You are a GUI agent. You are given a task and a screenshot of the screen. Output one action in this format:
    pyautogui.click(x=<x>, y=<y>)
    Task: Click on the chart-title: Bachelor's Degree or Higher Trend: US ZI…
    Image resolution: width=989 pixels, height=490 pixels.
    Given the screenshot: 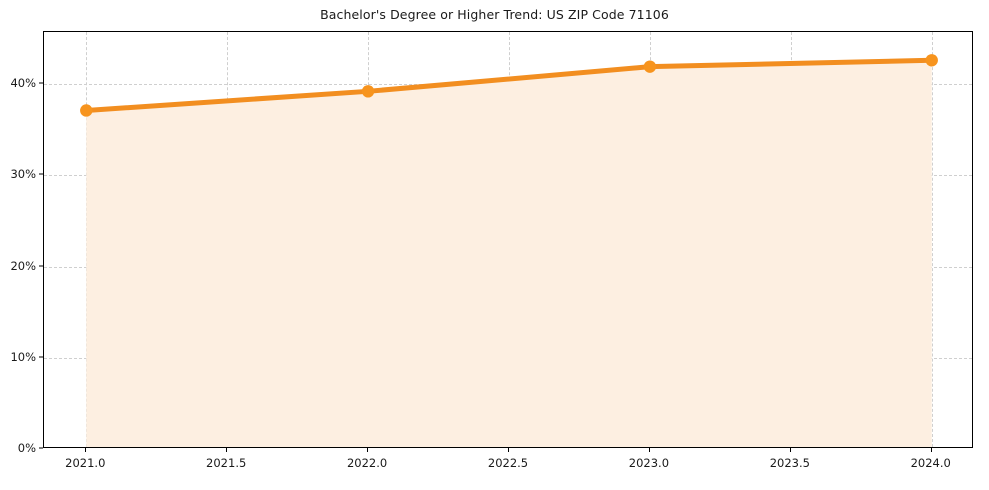 What is the action you would take?
    pyautogui.click(x=494, y=14)
    